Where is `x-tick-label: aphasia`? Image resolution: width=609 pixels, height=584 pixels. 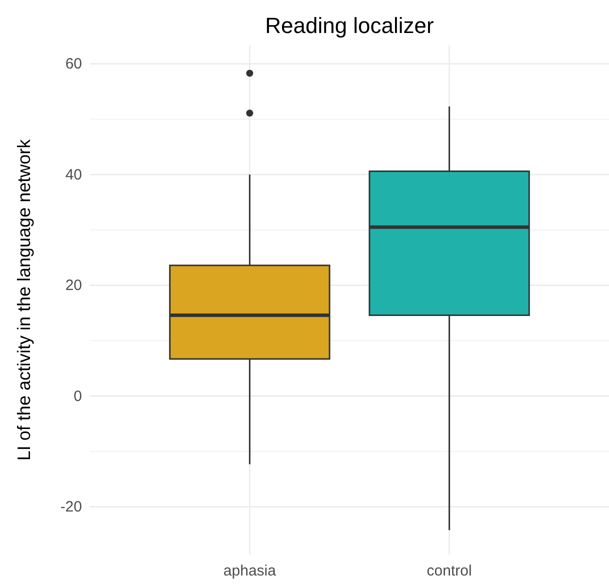 x-tick-label: aphasia is located at coordinates (250, 571).